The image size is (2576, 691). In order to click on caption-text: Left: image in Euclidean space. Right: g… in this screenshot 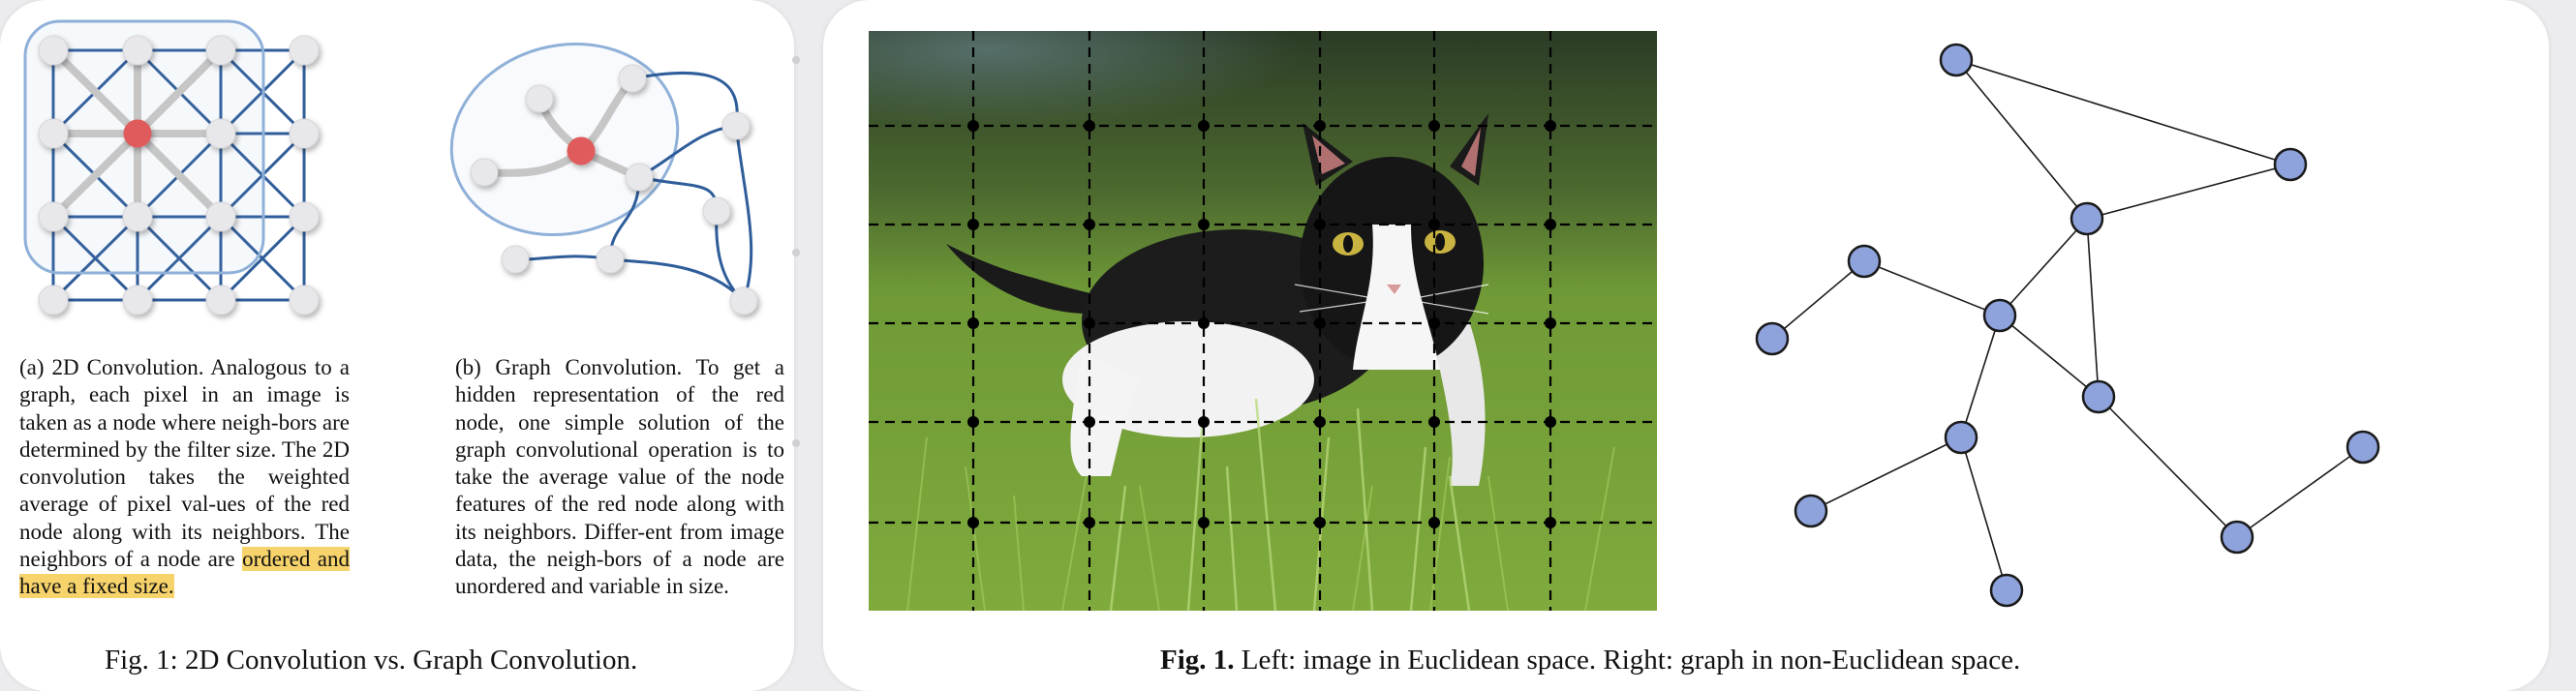, I will do `click(1631, 660)`.